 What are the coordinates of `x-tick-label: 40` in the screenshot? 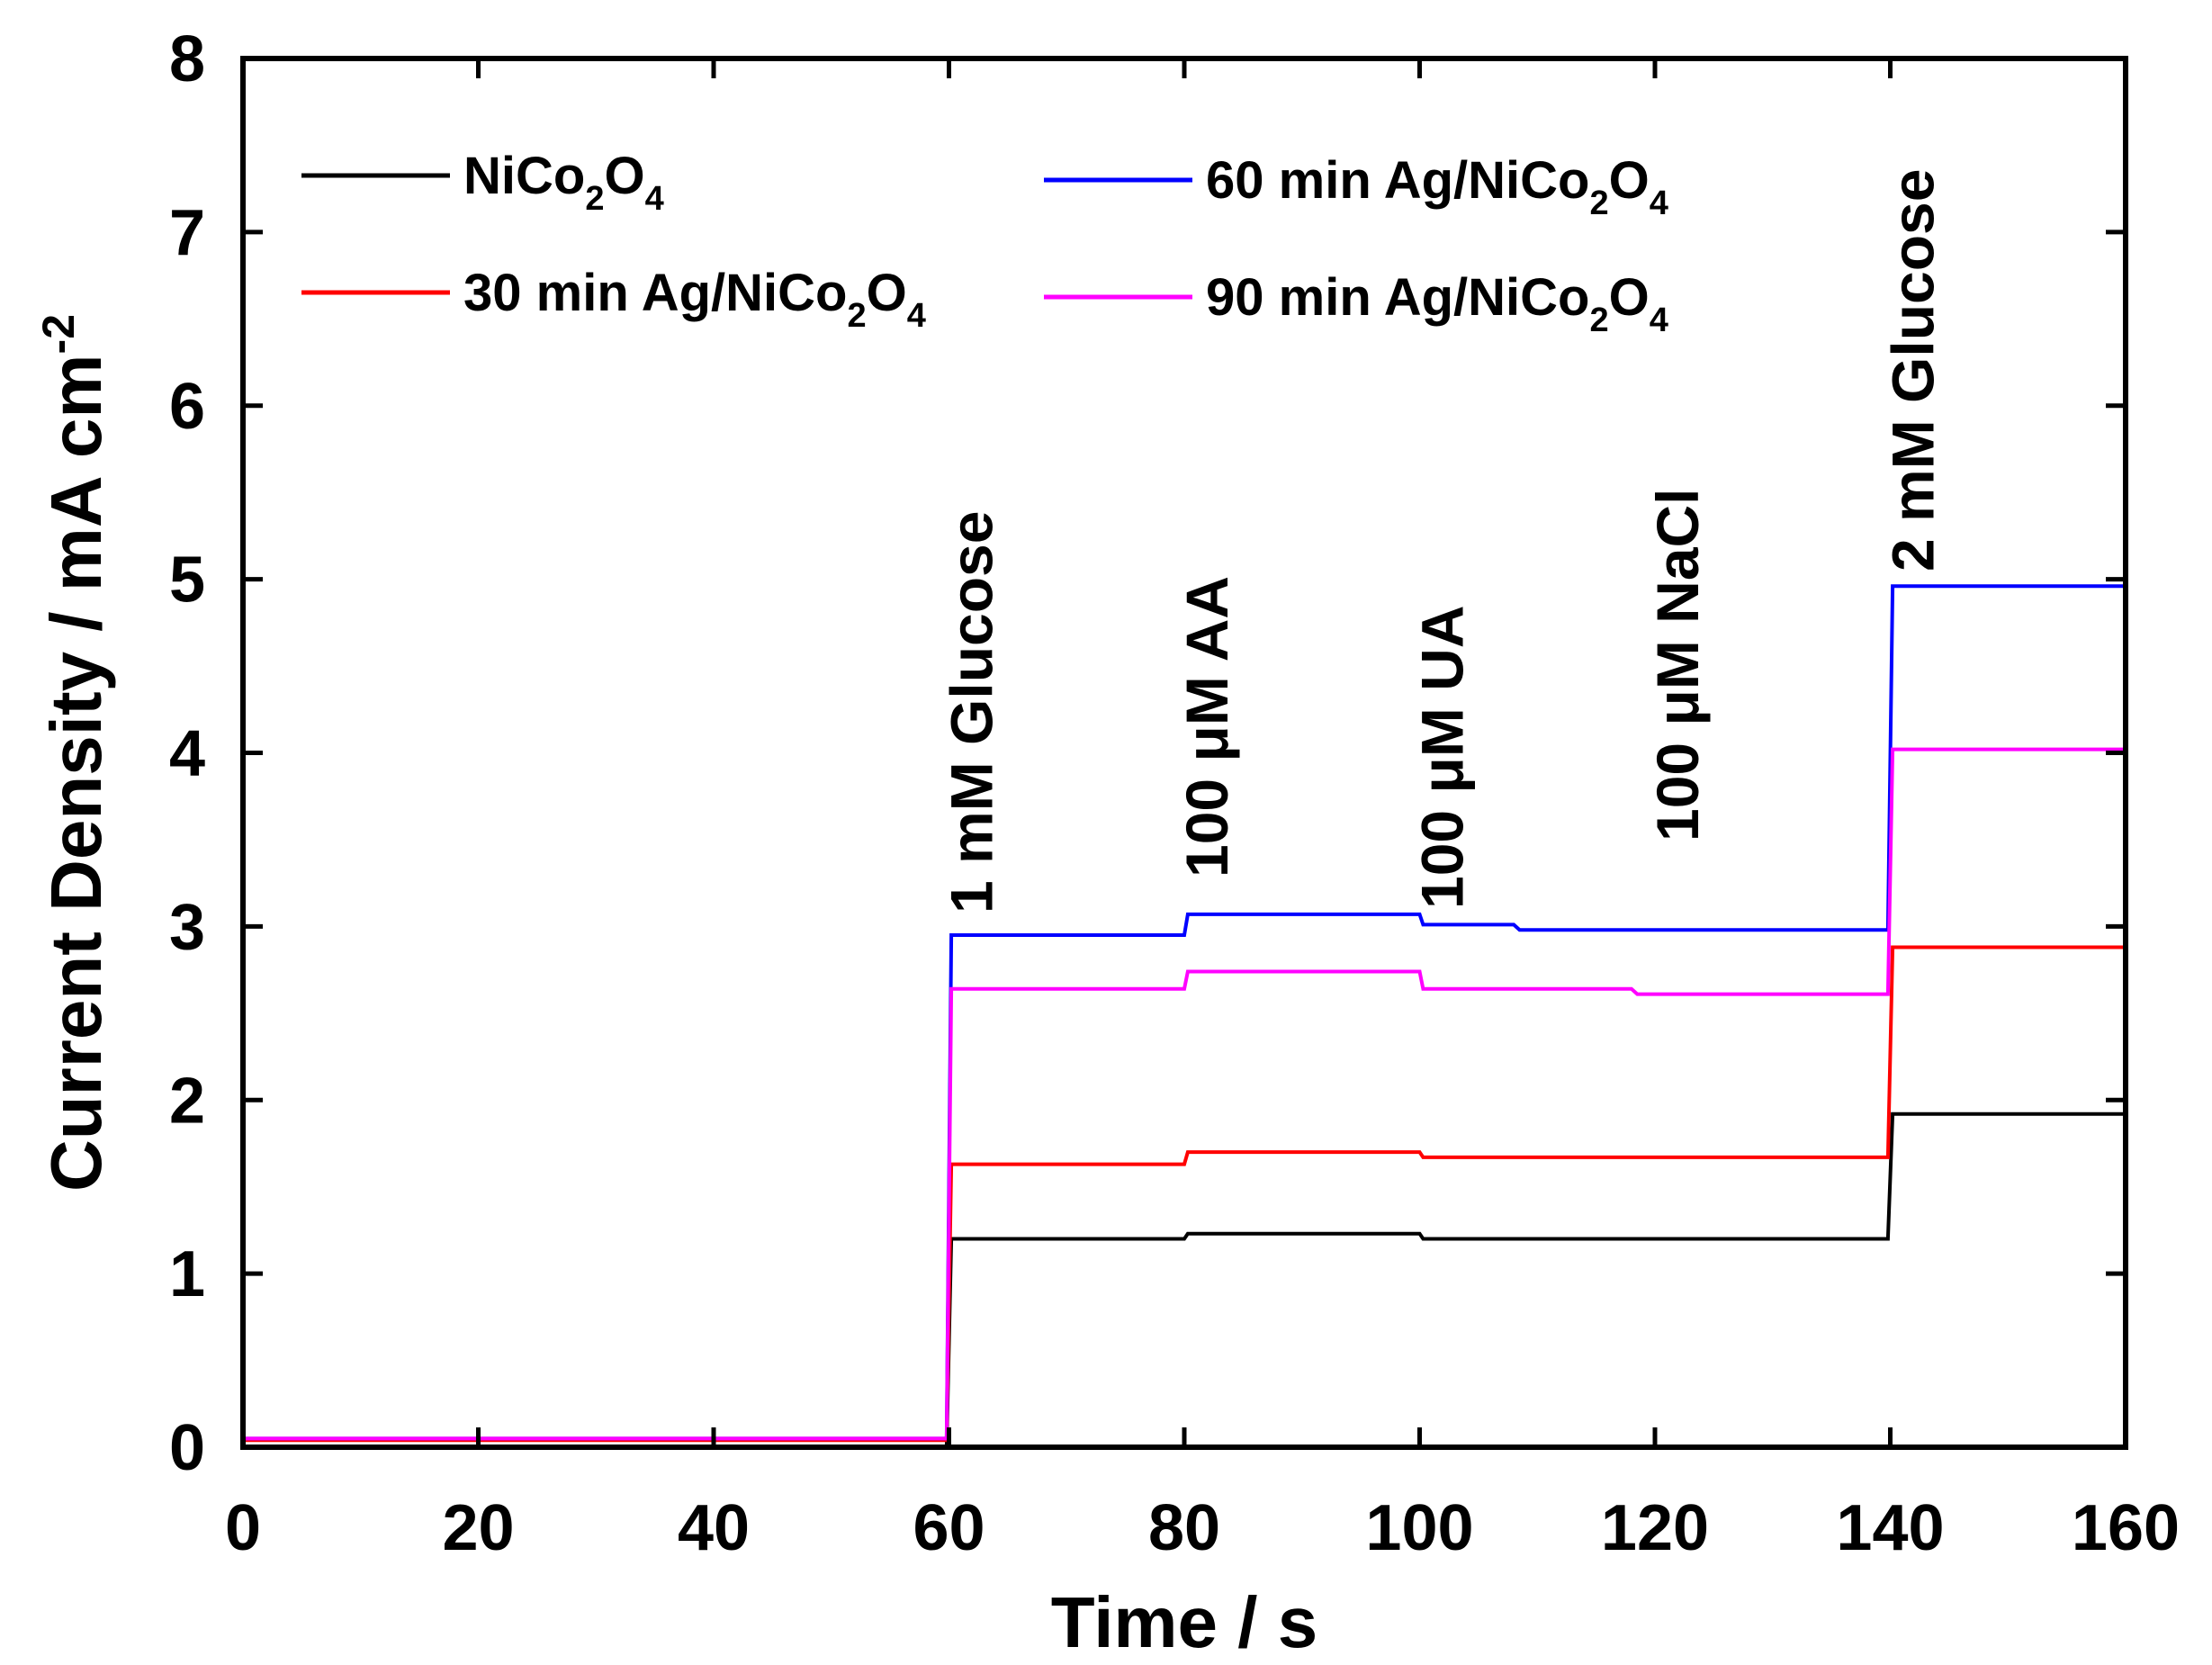 It's located at (714, 1528).